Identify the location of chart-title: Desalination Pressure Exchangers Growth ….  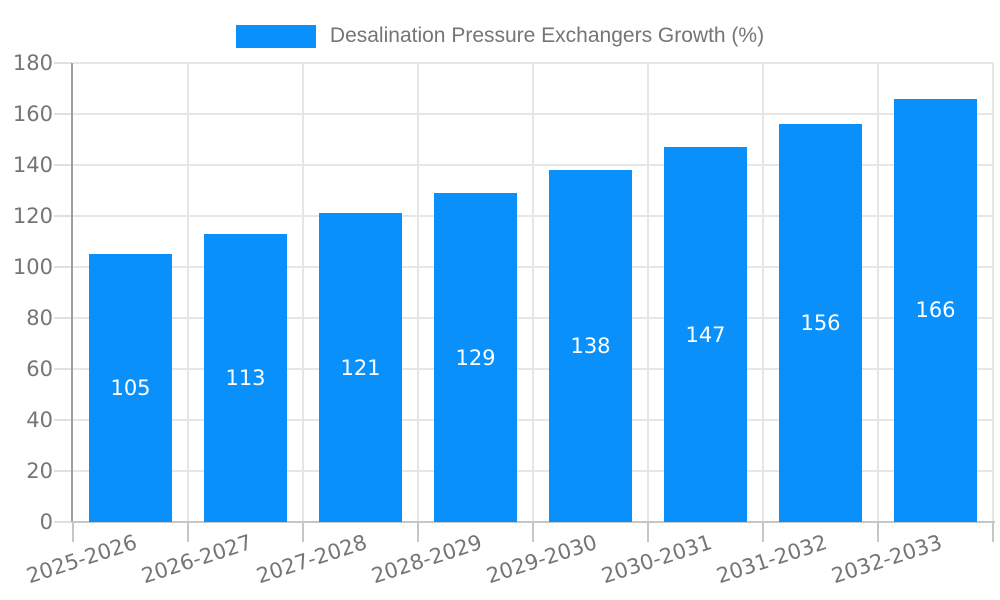
(547, 35).